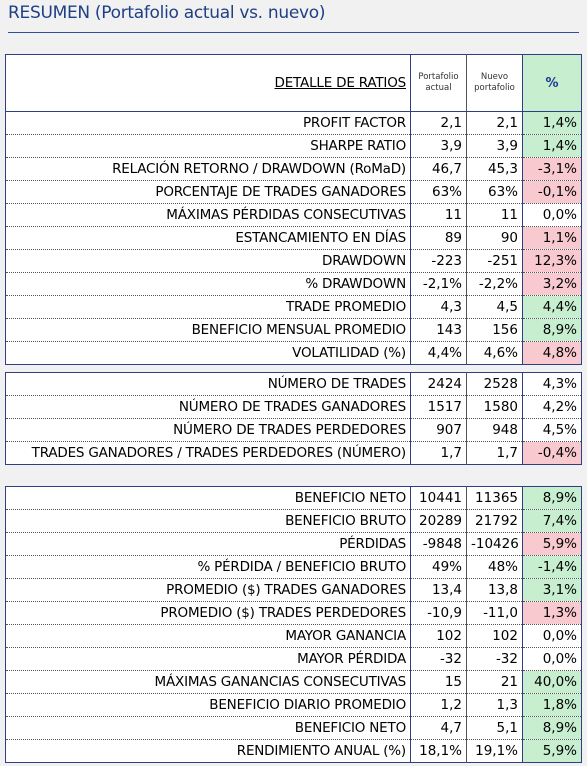  I want to click on value-actual: 63%, so click(438, 192).